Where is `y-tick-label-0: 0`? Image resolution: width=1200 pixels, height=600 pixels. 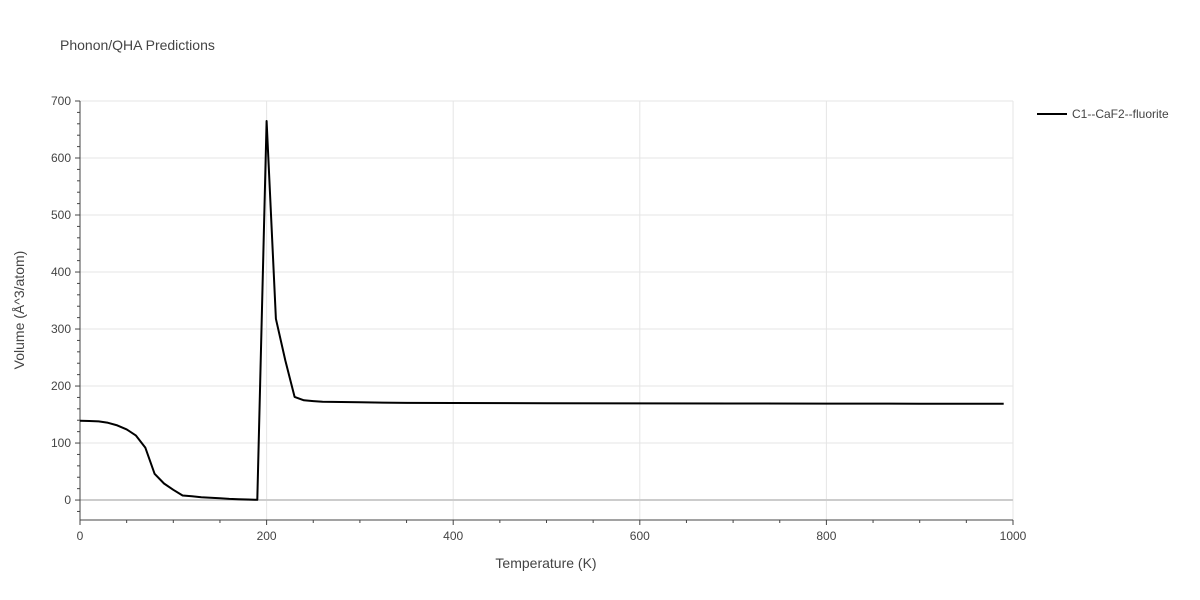
y-tick-label-0: 0 is located at coordinates (67, 500).